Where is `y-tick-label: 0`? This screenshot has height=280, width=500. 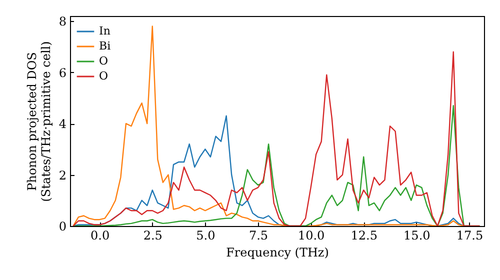 y-tick-label: 0 is located at coordinates (62, 227).